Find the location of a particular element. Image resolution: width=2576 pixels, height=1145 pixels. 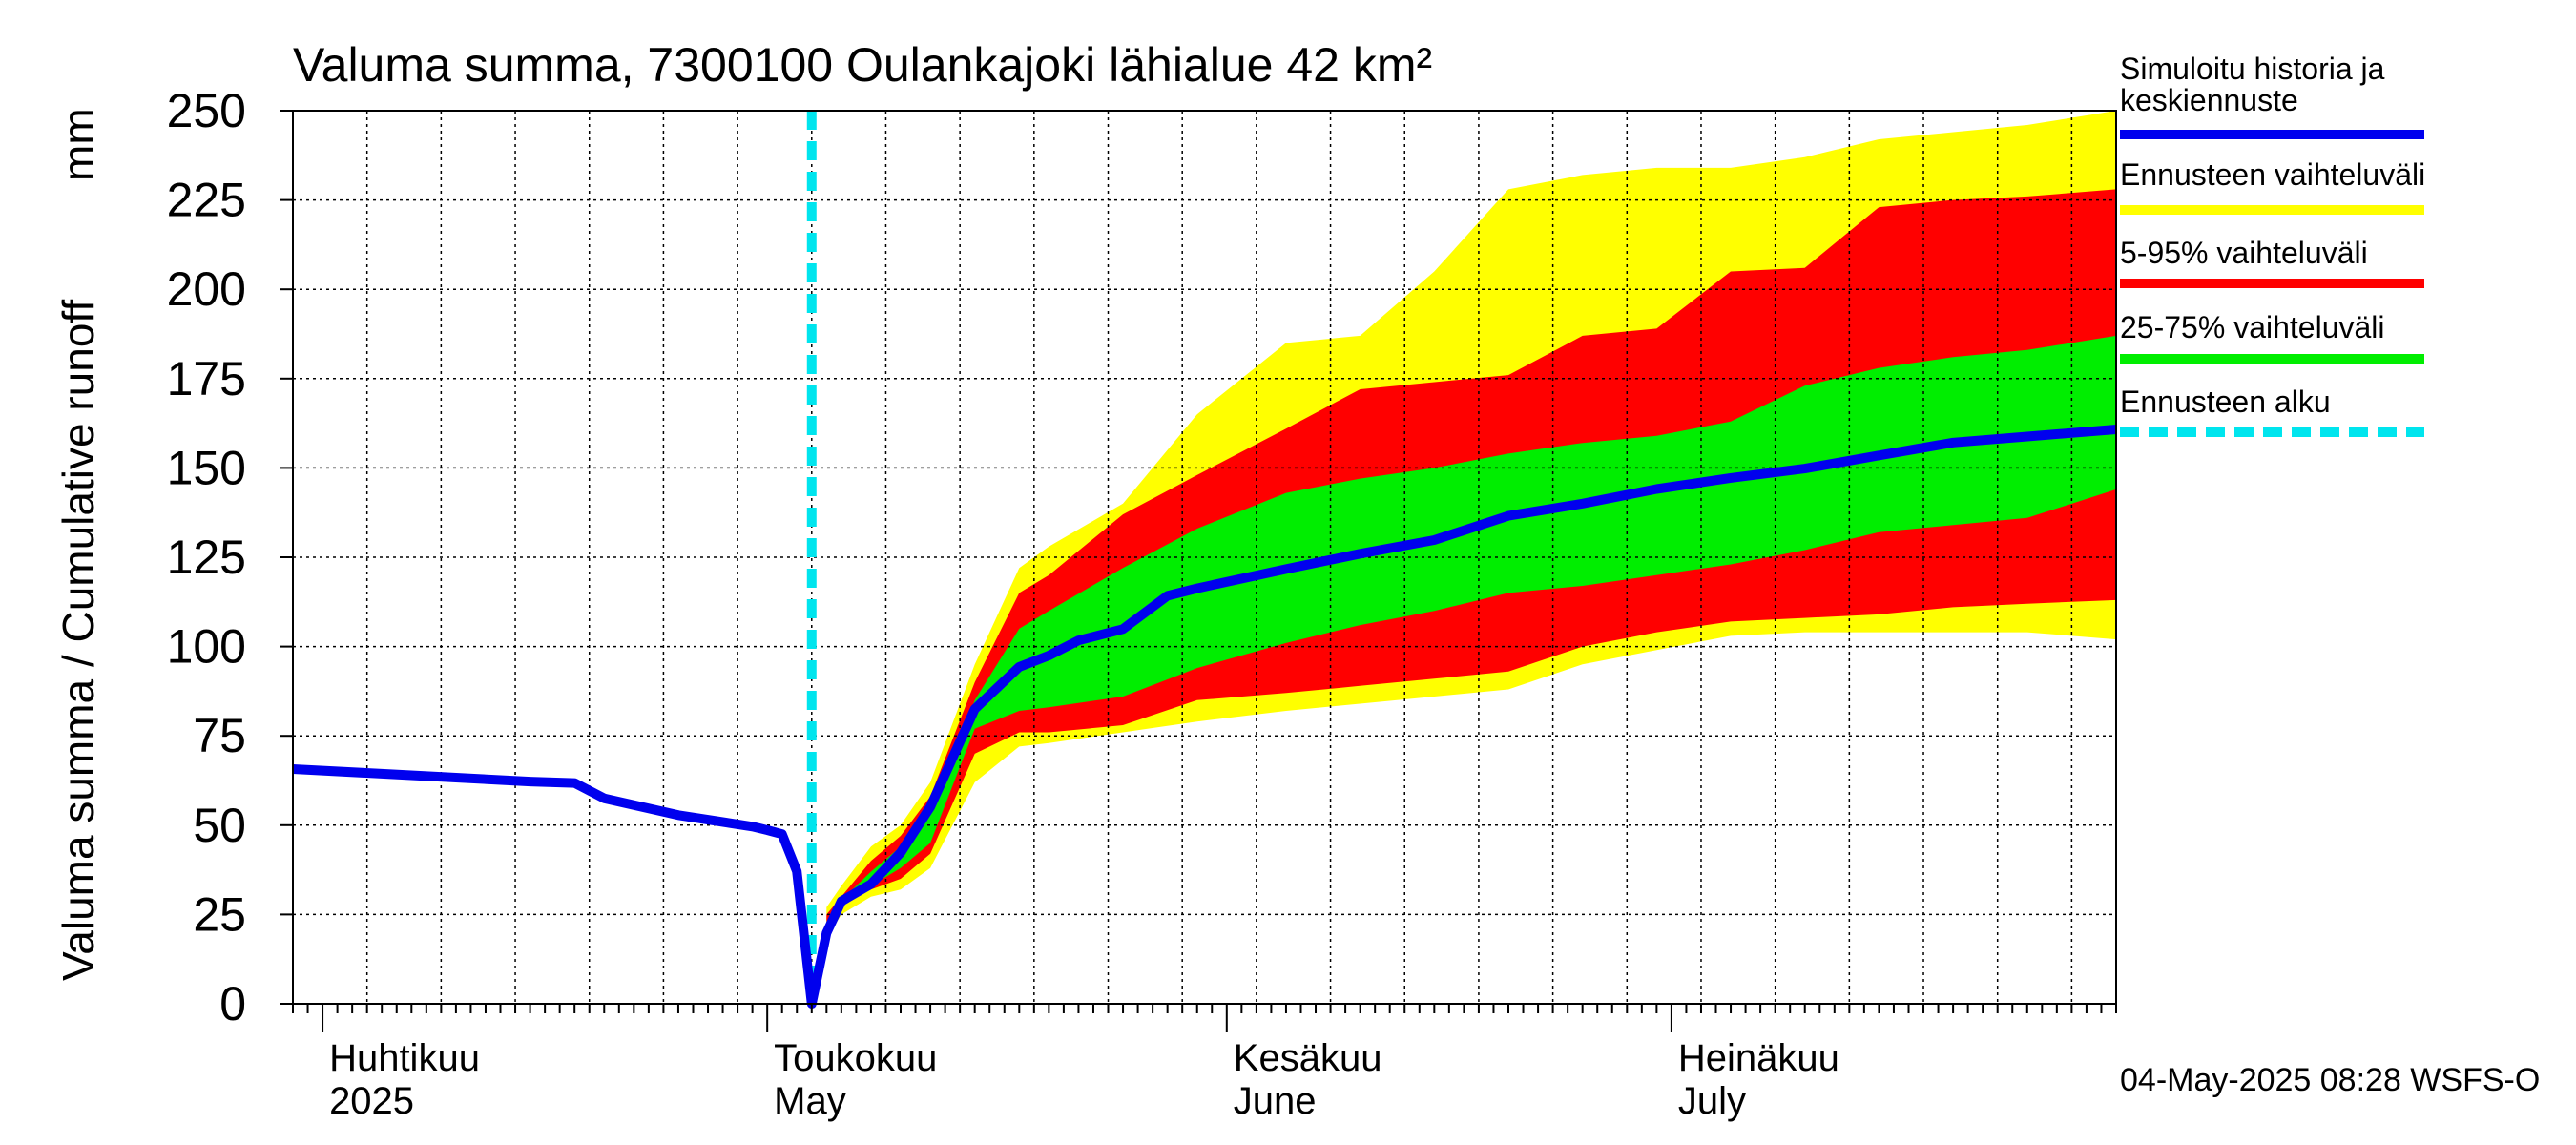

footer-timestamp: 04-May-2025 08:28 WSFS-O is located at coordinates (2330, 1080).